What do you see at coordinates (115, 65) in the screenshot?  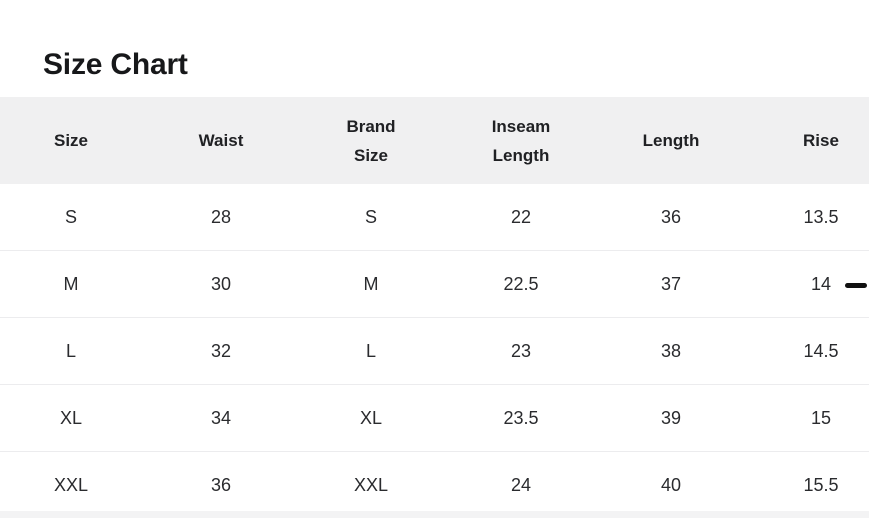 I see `page-title: Size Chart` at bounding box center [115, 65].